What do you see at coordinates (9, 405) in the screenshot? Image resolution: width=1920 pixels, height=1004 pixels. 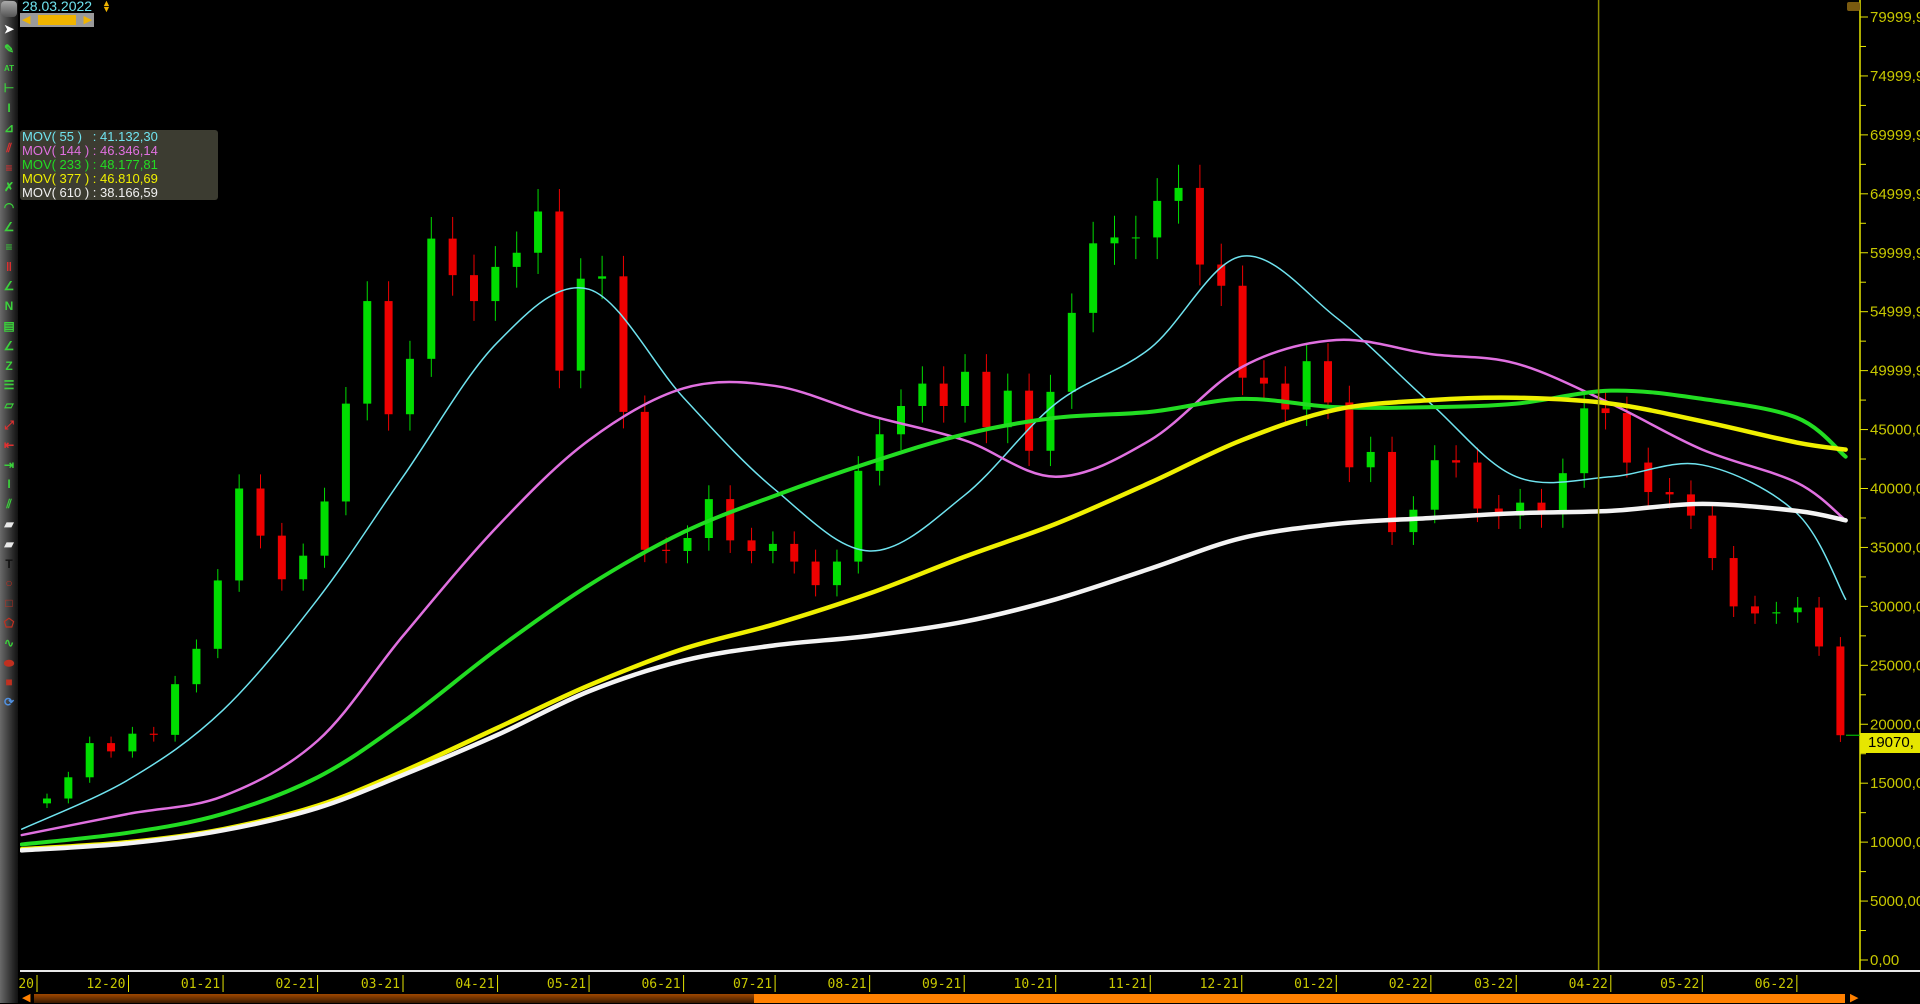 I see `tool-ruler-icon: ▱` at bounding box center [9, 405].